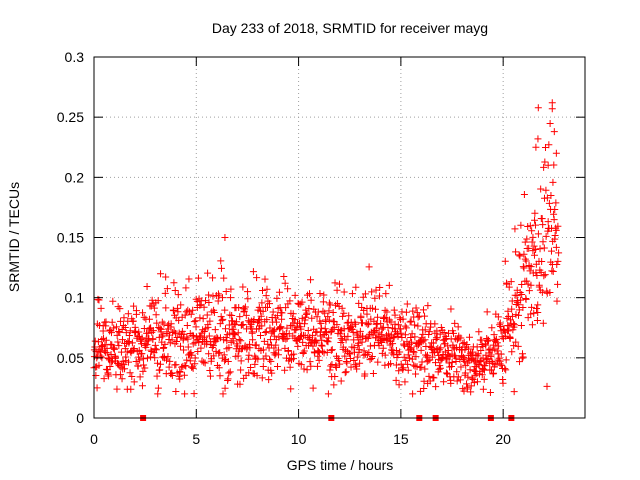 Image resolution: width=640 pixels, height=480 pixels. I want to click on x-tick-label: 20, so click(503, 439).